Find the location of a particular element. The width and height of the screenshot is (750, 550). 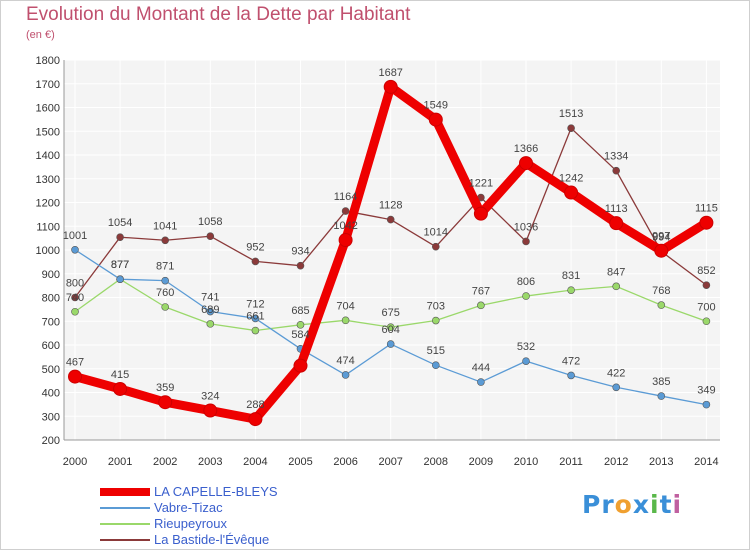

data-label: 385 is located at coordinates (661, 382).